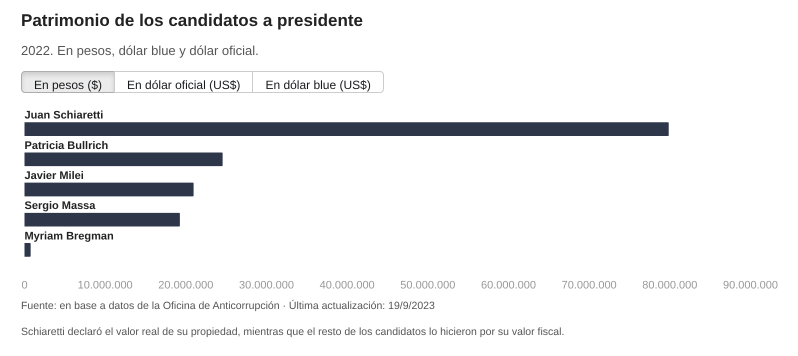 The width and height of the screenshot is (798, 356). What do you see at coordinates (64, 116) in the screenshot?
I see `y-tick-label: Juan Schiaretti` at bounding box center [64, 116].